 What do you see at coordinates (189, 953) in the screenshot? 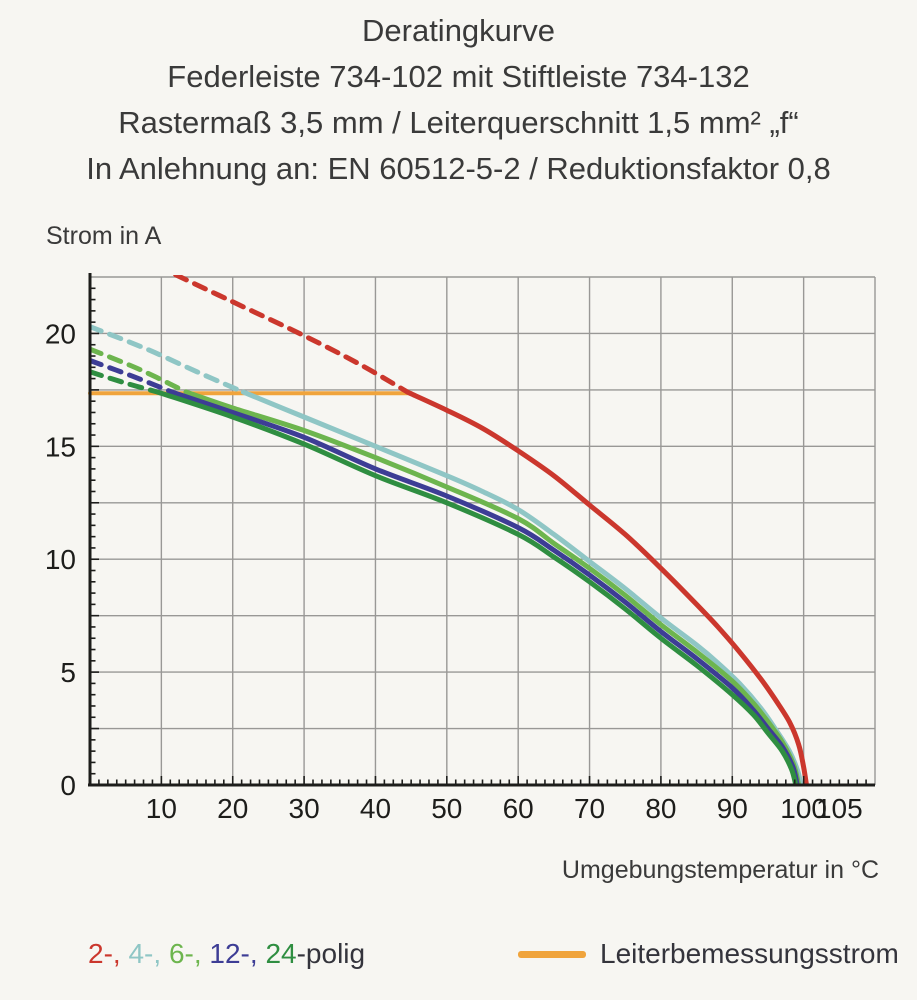
I see `legend-pole-segment: 6-,` at bounding box center [189, 953].